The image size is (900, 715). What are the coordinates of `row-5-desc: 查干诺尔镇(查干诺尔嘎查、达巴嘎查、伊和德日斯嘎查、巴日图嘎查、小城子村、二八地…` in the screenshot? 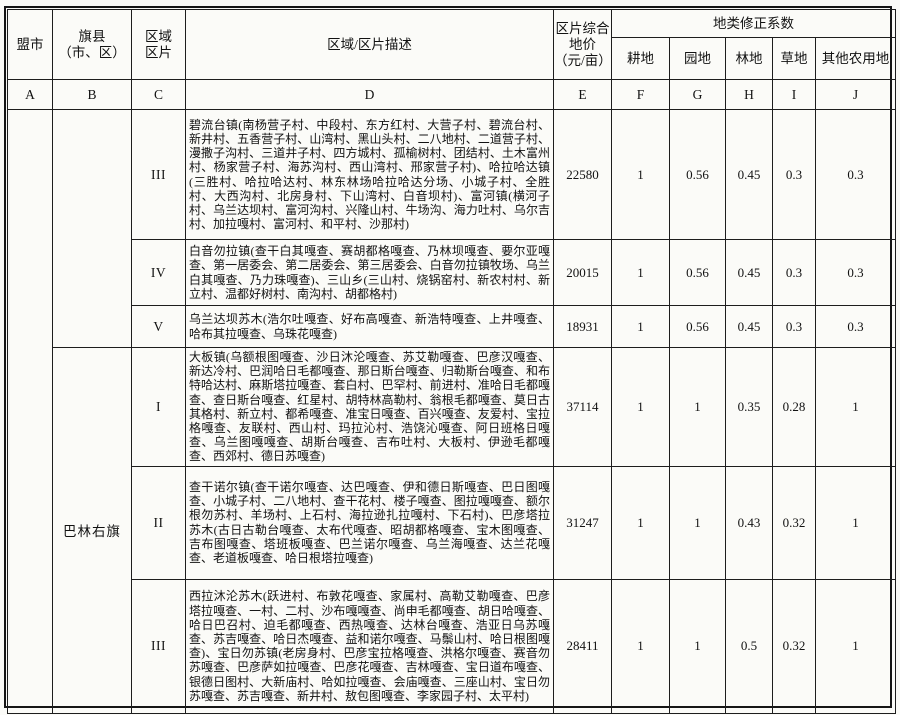 It's located at (369, 522).